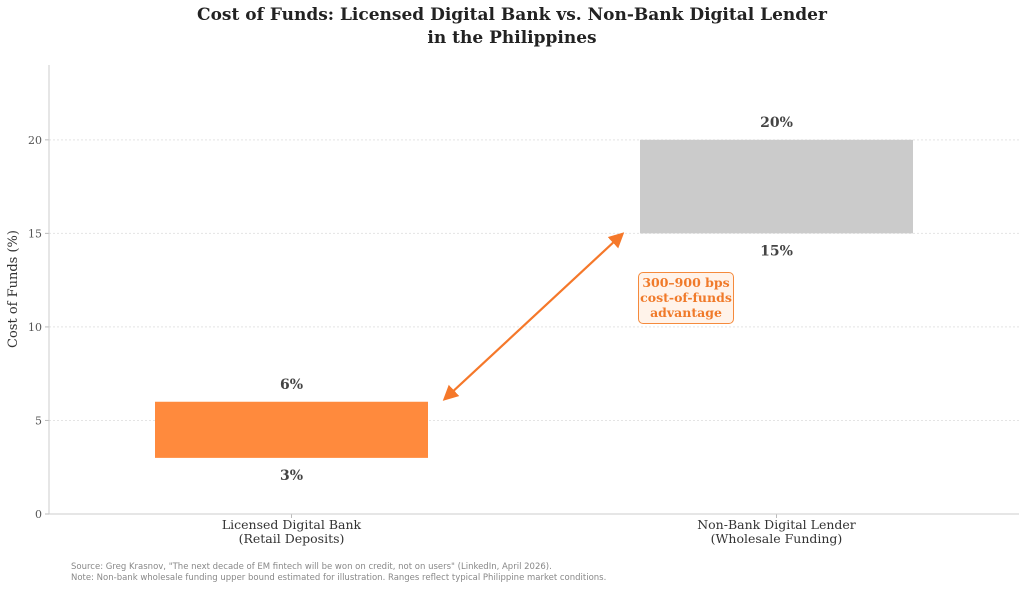 The image size is (1024, 589). Describe the element at coordinates (35, 233) in the screenshot. I see `y-tick-label: 15` at that location.